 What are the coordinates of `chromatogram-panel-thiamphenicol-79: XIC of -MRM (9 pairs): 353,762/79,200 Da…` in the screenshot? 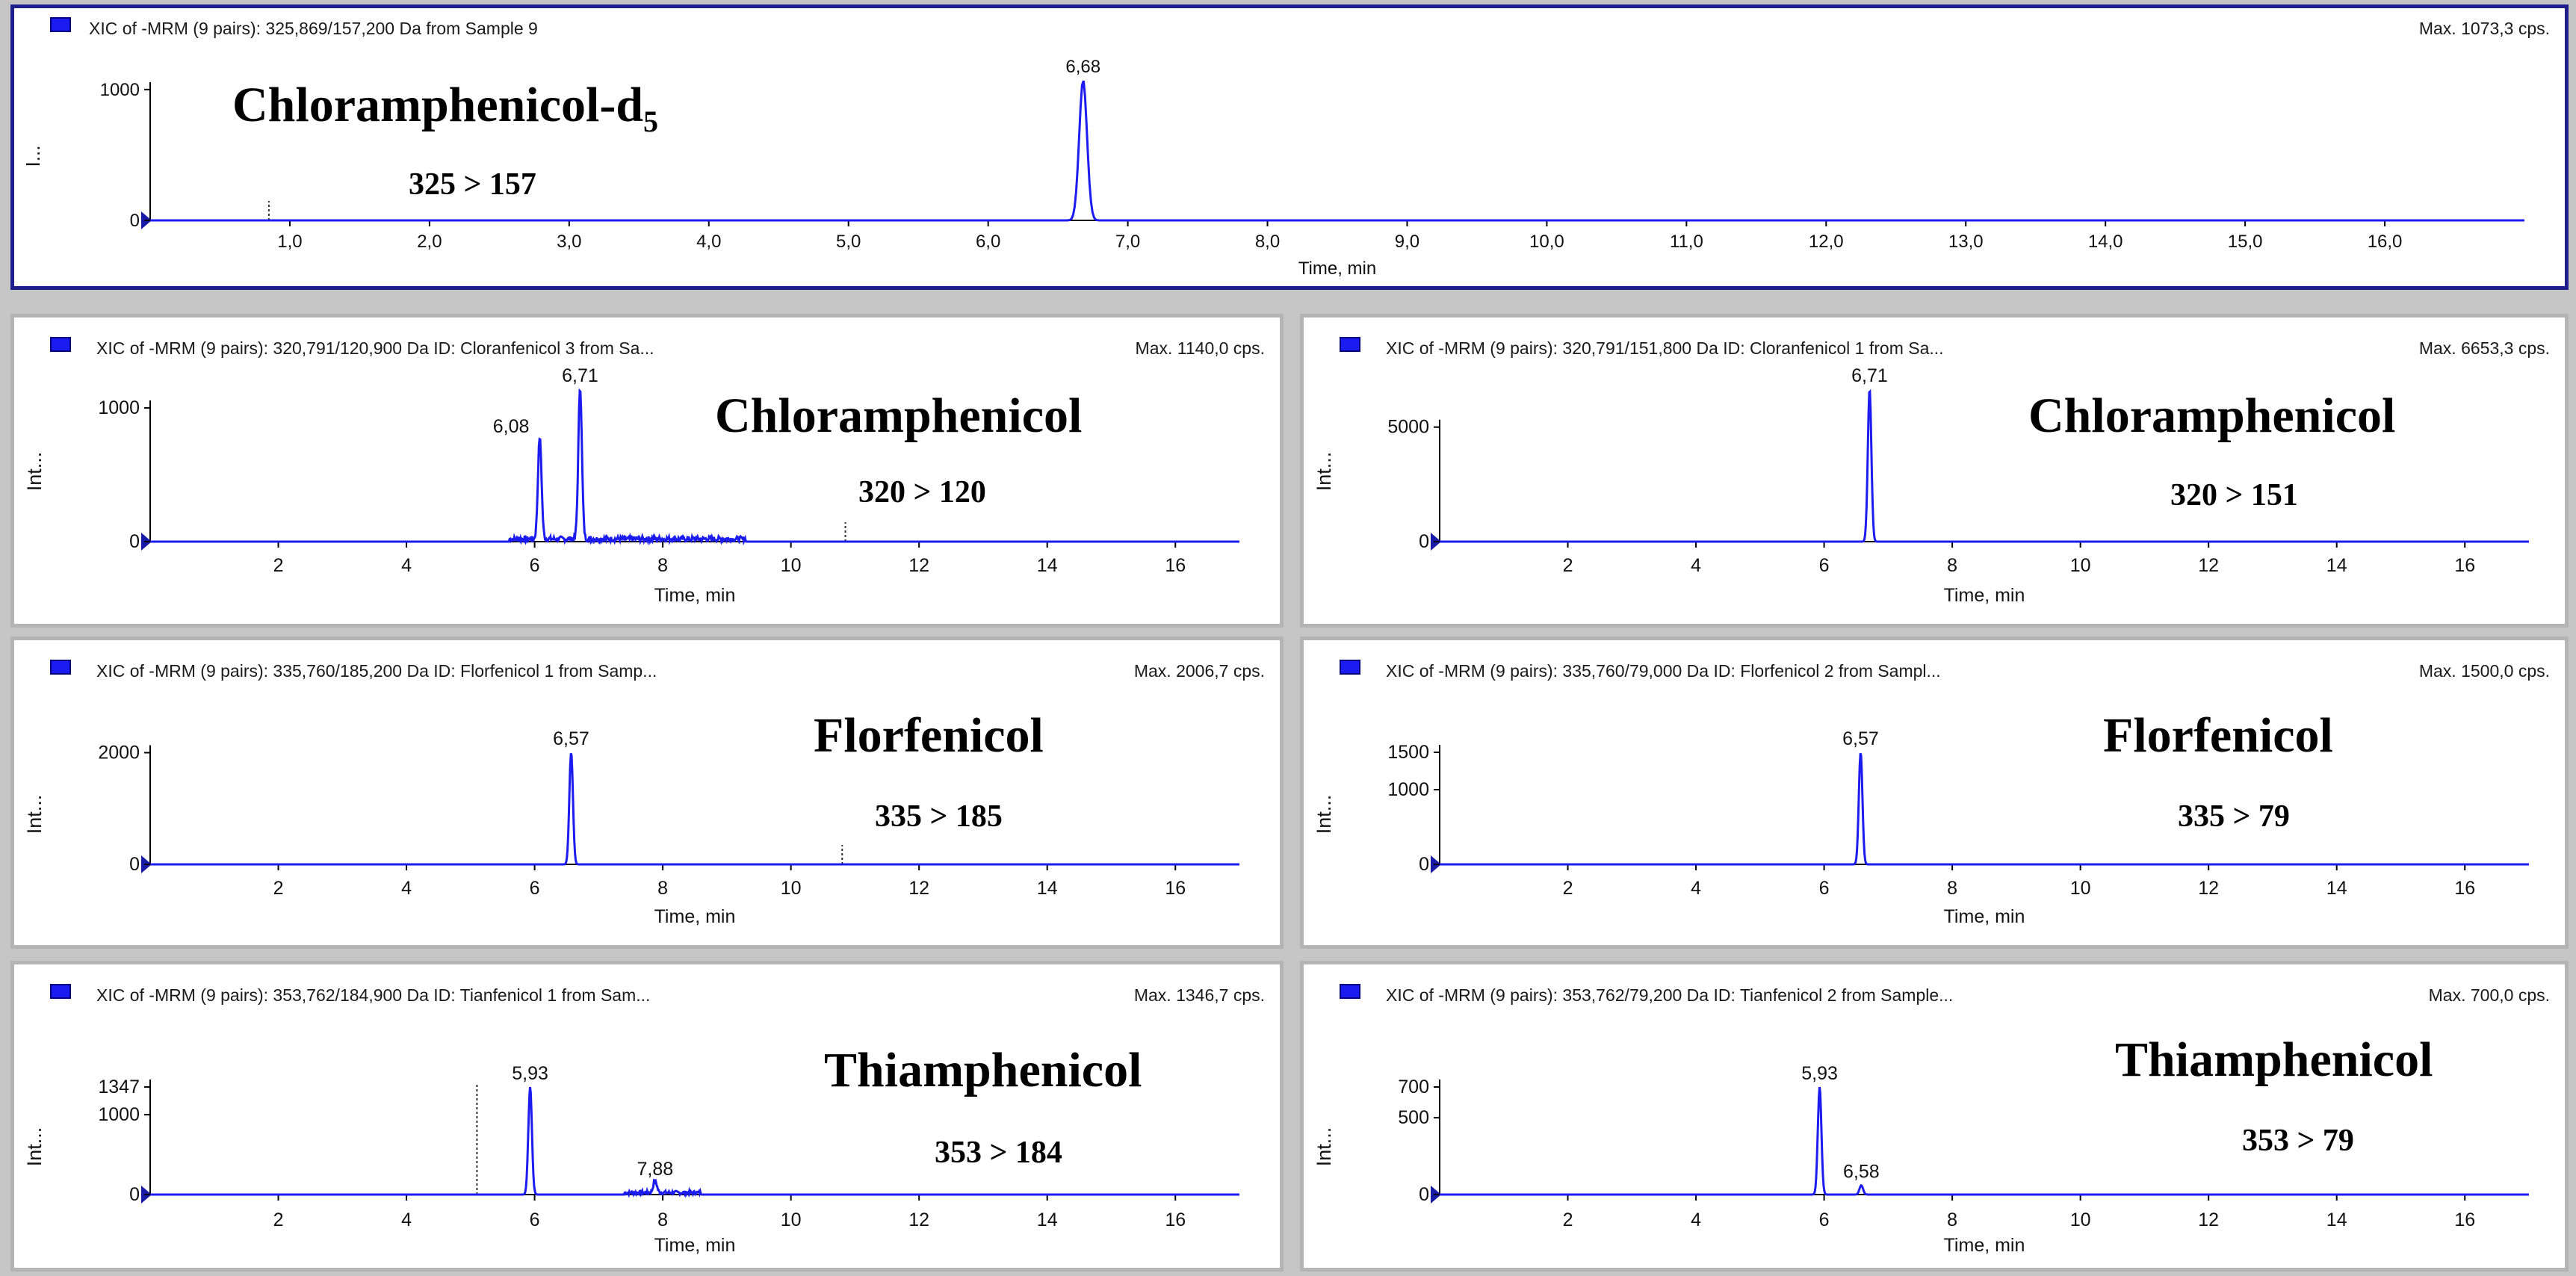 It's located at (1934, 1116).